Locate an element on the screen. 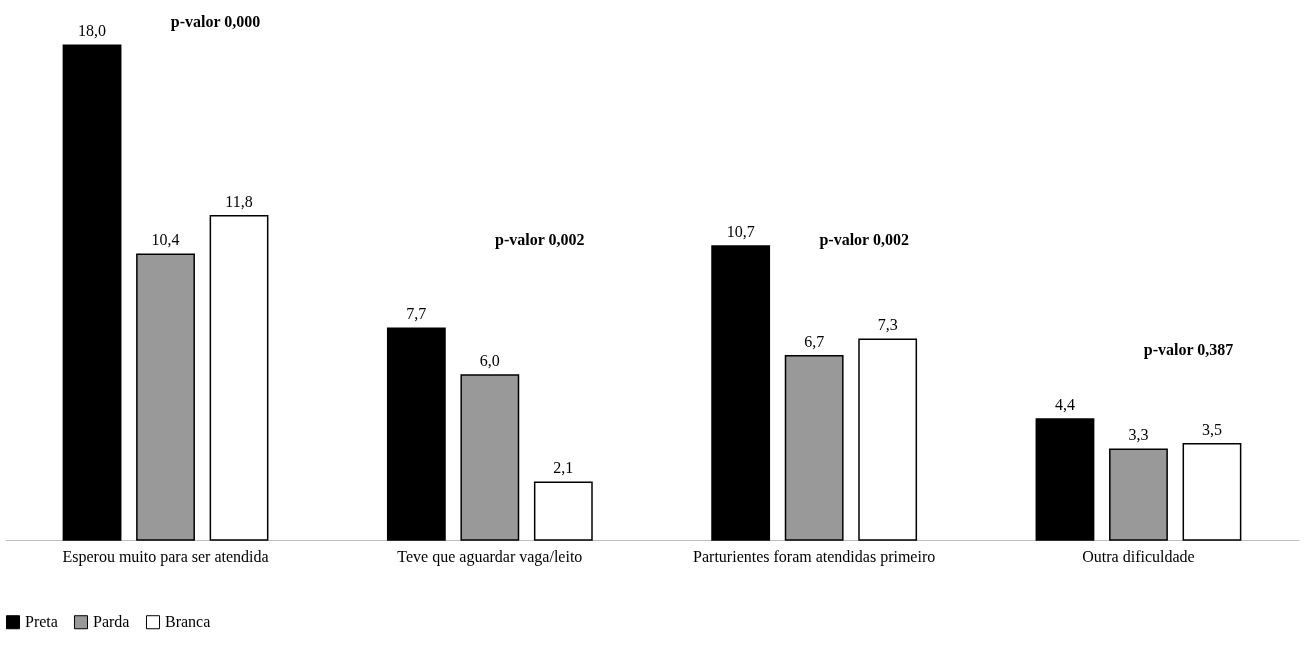 Image resolution: width=1304 pixels, height=648 pixels. x-tick-label: Teve que aguardar vaga/leito is located at coordinates (490, 556).